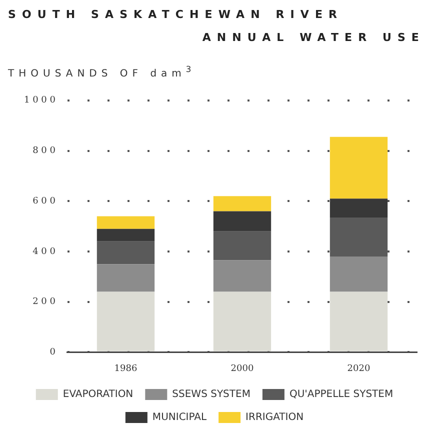 The image size is (433, 446). I want to click on x-tick-label: 1986, so click(126, 369).